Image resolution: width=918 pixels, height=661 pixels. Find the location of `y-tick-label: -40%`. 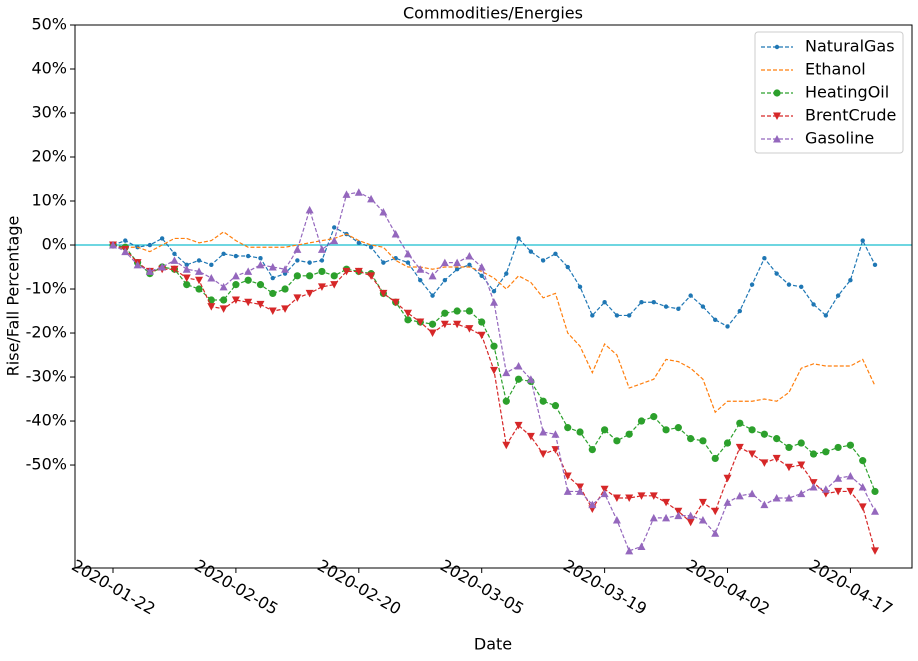

y-tick-label: -40% is located at coordinates (46, 420).